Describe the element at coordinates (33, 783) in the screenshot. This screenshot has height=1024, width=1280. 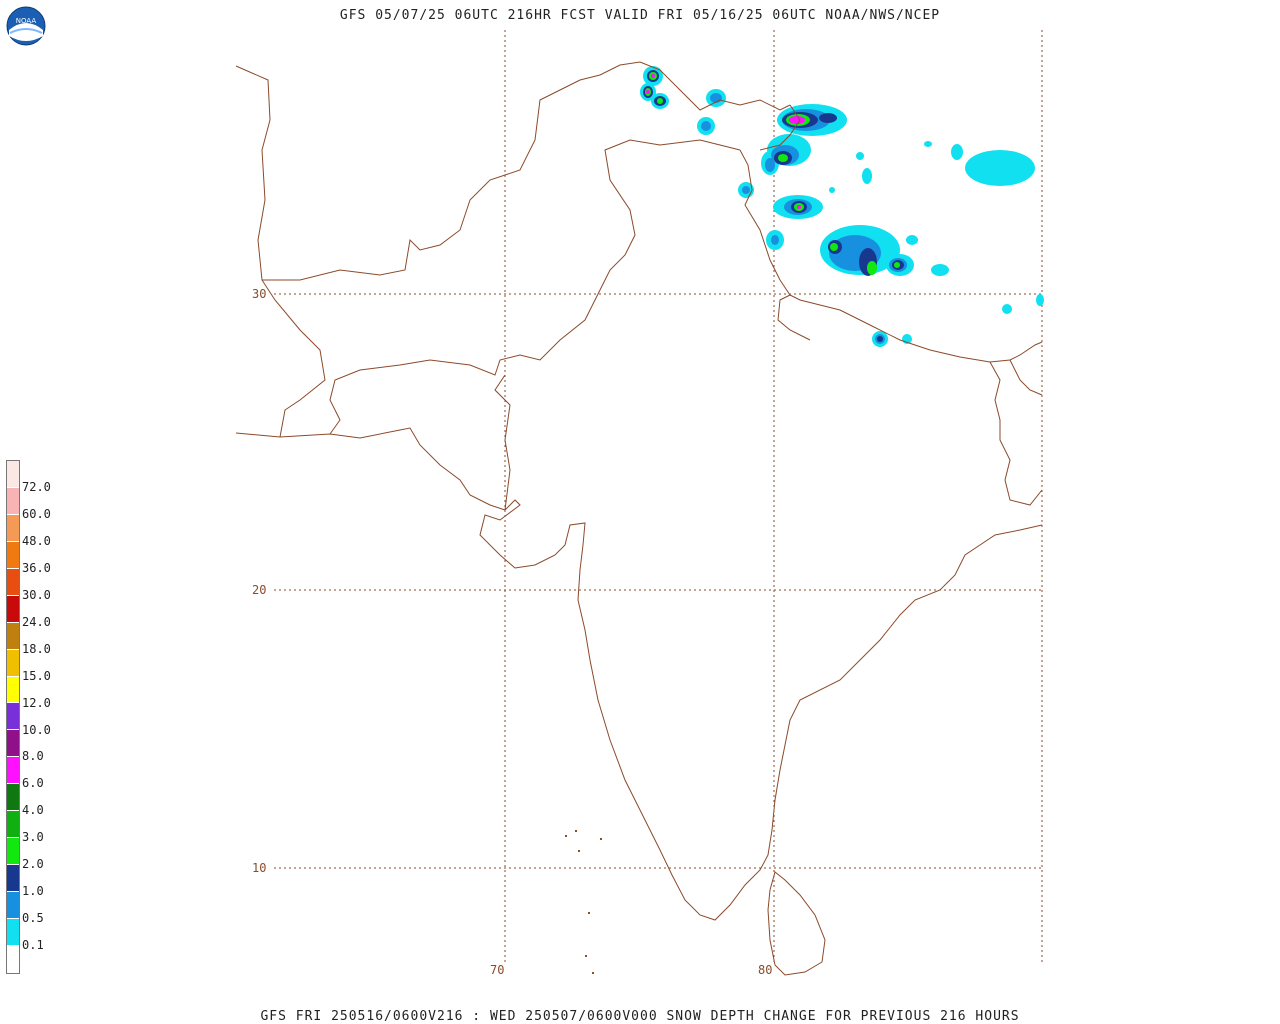
I see `legend-label: 6.0` at that location.